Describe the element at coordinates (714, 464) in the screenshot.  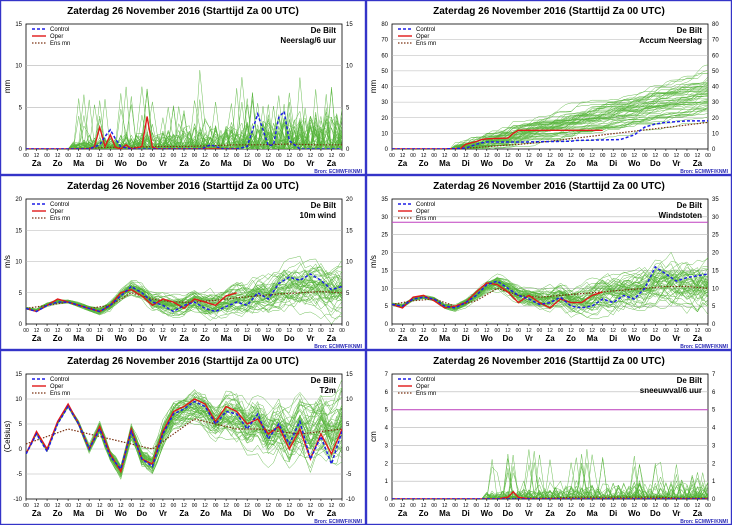
I see `y-tick-label-right: 2` at that location.